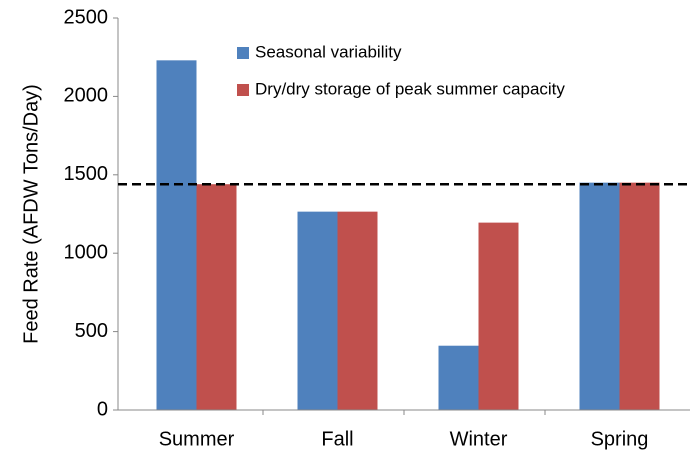 Image resolution: width=690 pixels, height=456 pixels. Describe the element at coordinates (337, 439) in the screenshot. I see `x-tick-label: Fall` at that location.